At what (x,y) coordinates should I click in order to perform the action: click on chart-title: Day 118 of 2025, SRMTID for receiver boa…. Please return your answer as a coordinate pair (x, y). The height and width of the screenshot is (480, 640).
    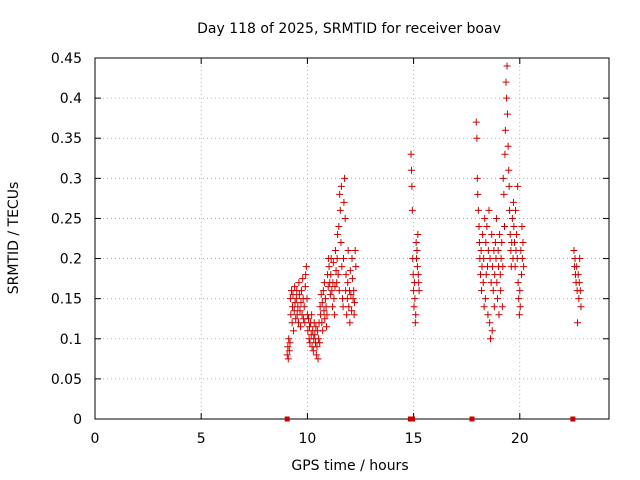
    Looking at the image, I should click on (349, 29).